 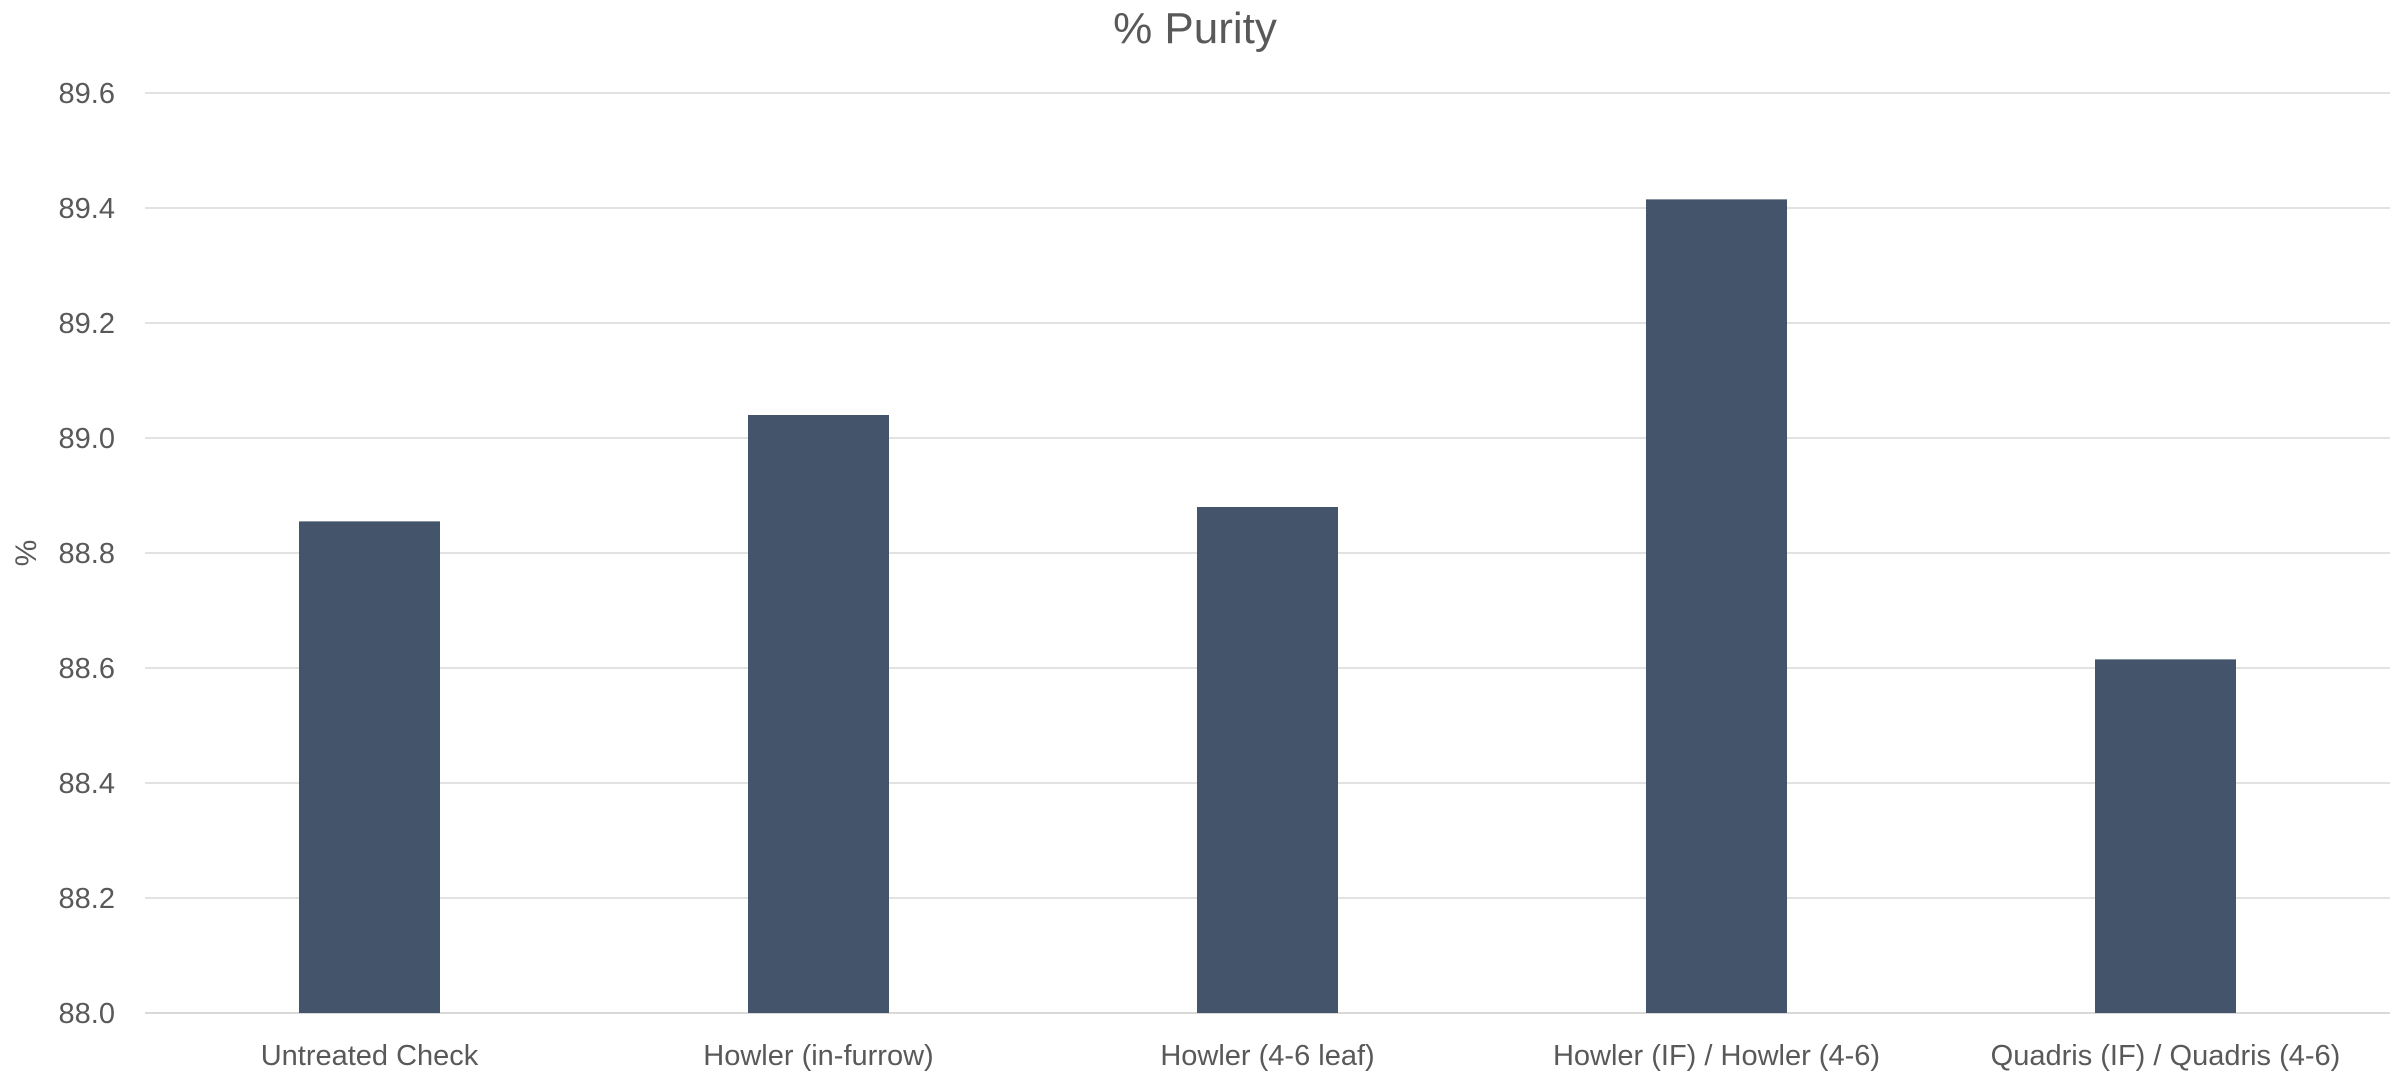 I want to click on x-tick-label: Howler (4-6 leaf), so click(x=1267, y=1056).